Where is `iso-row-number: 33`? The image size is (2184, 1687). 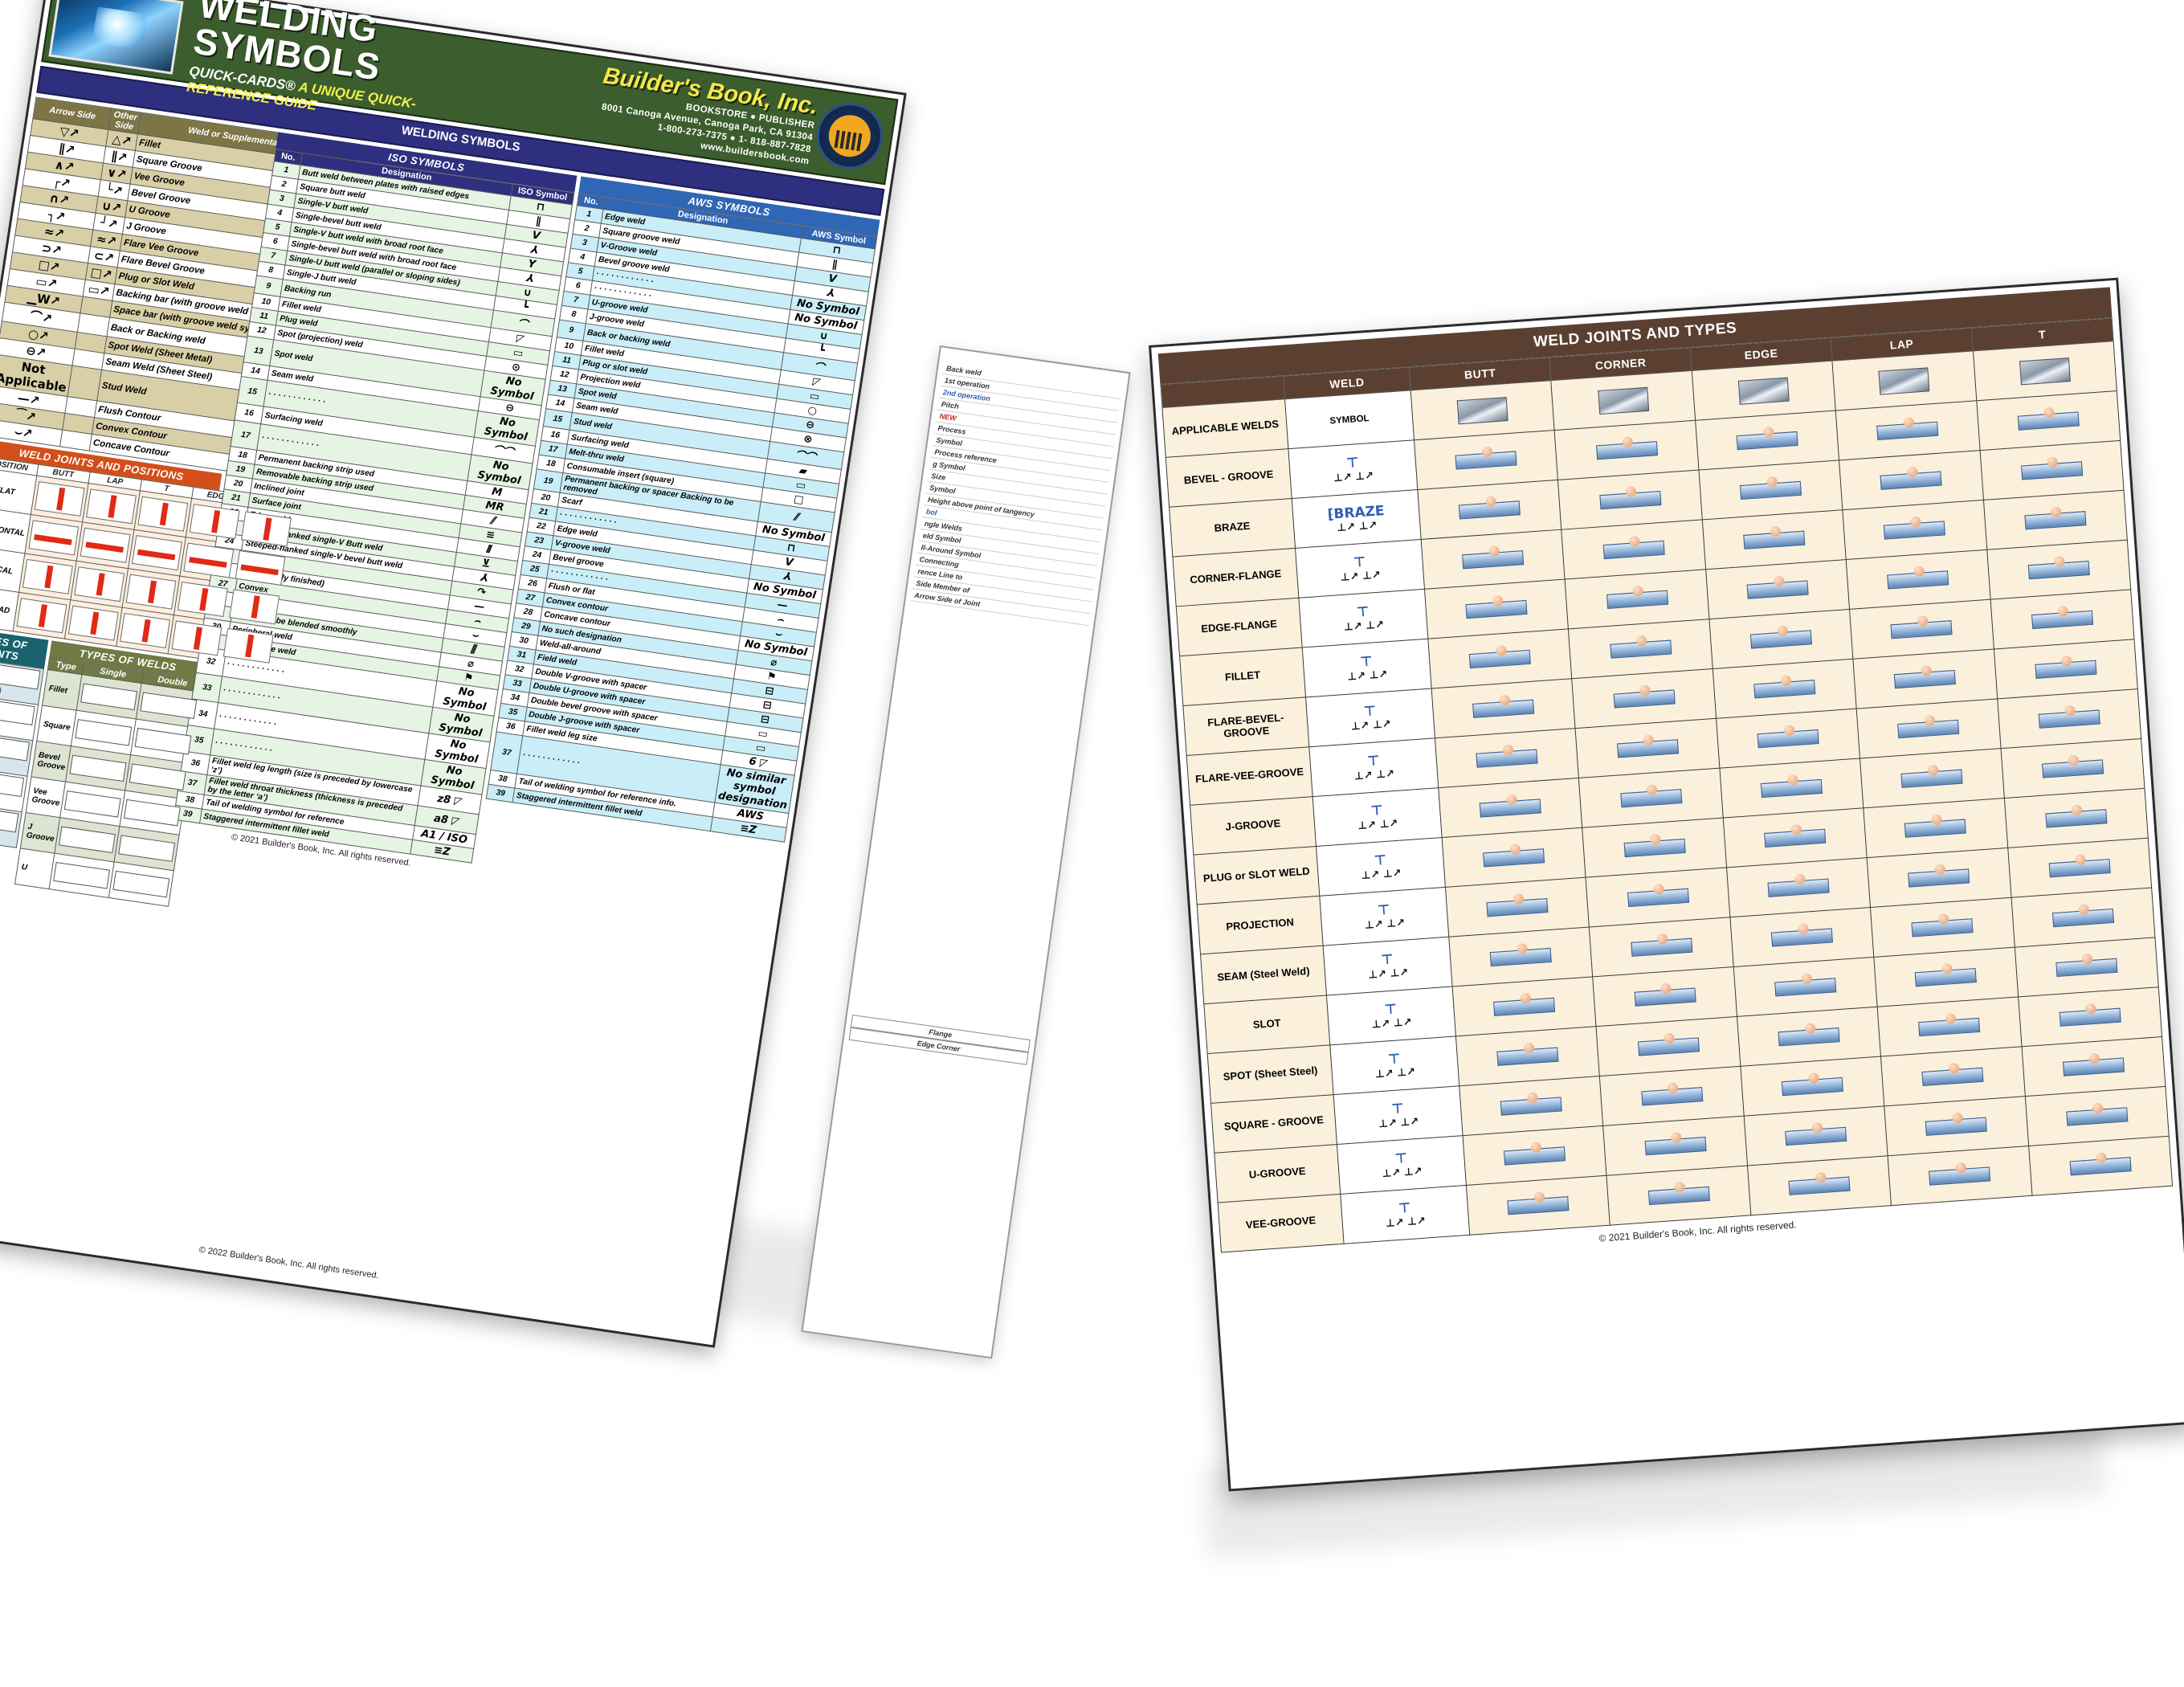
iso-row-number: 33 is located at coordinates (206, 688).